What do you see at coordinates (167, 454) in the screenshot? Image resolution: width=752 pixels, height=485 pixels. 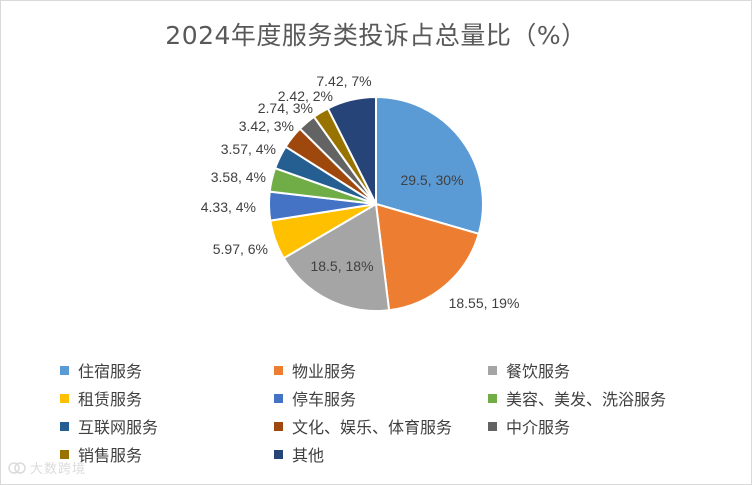 I see `legend-item: 销售服务` at bounding box center [167, 454].